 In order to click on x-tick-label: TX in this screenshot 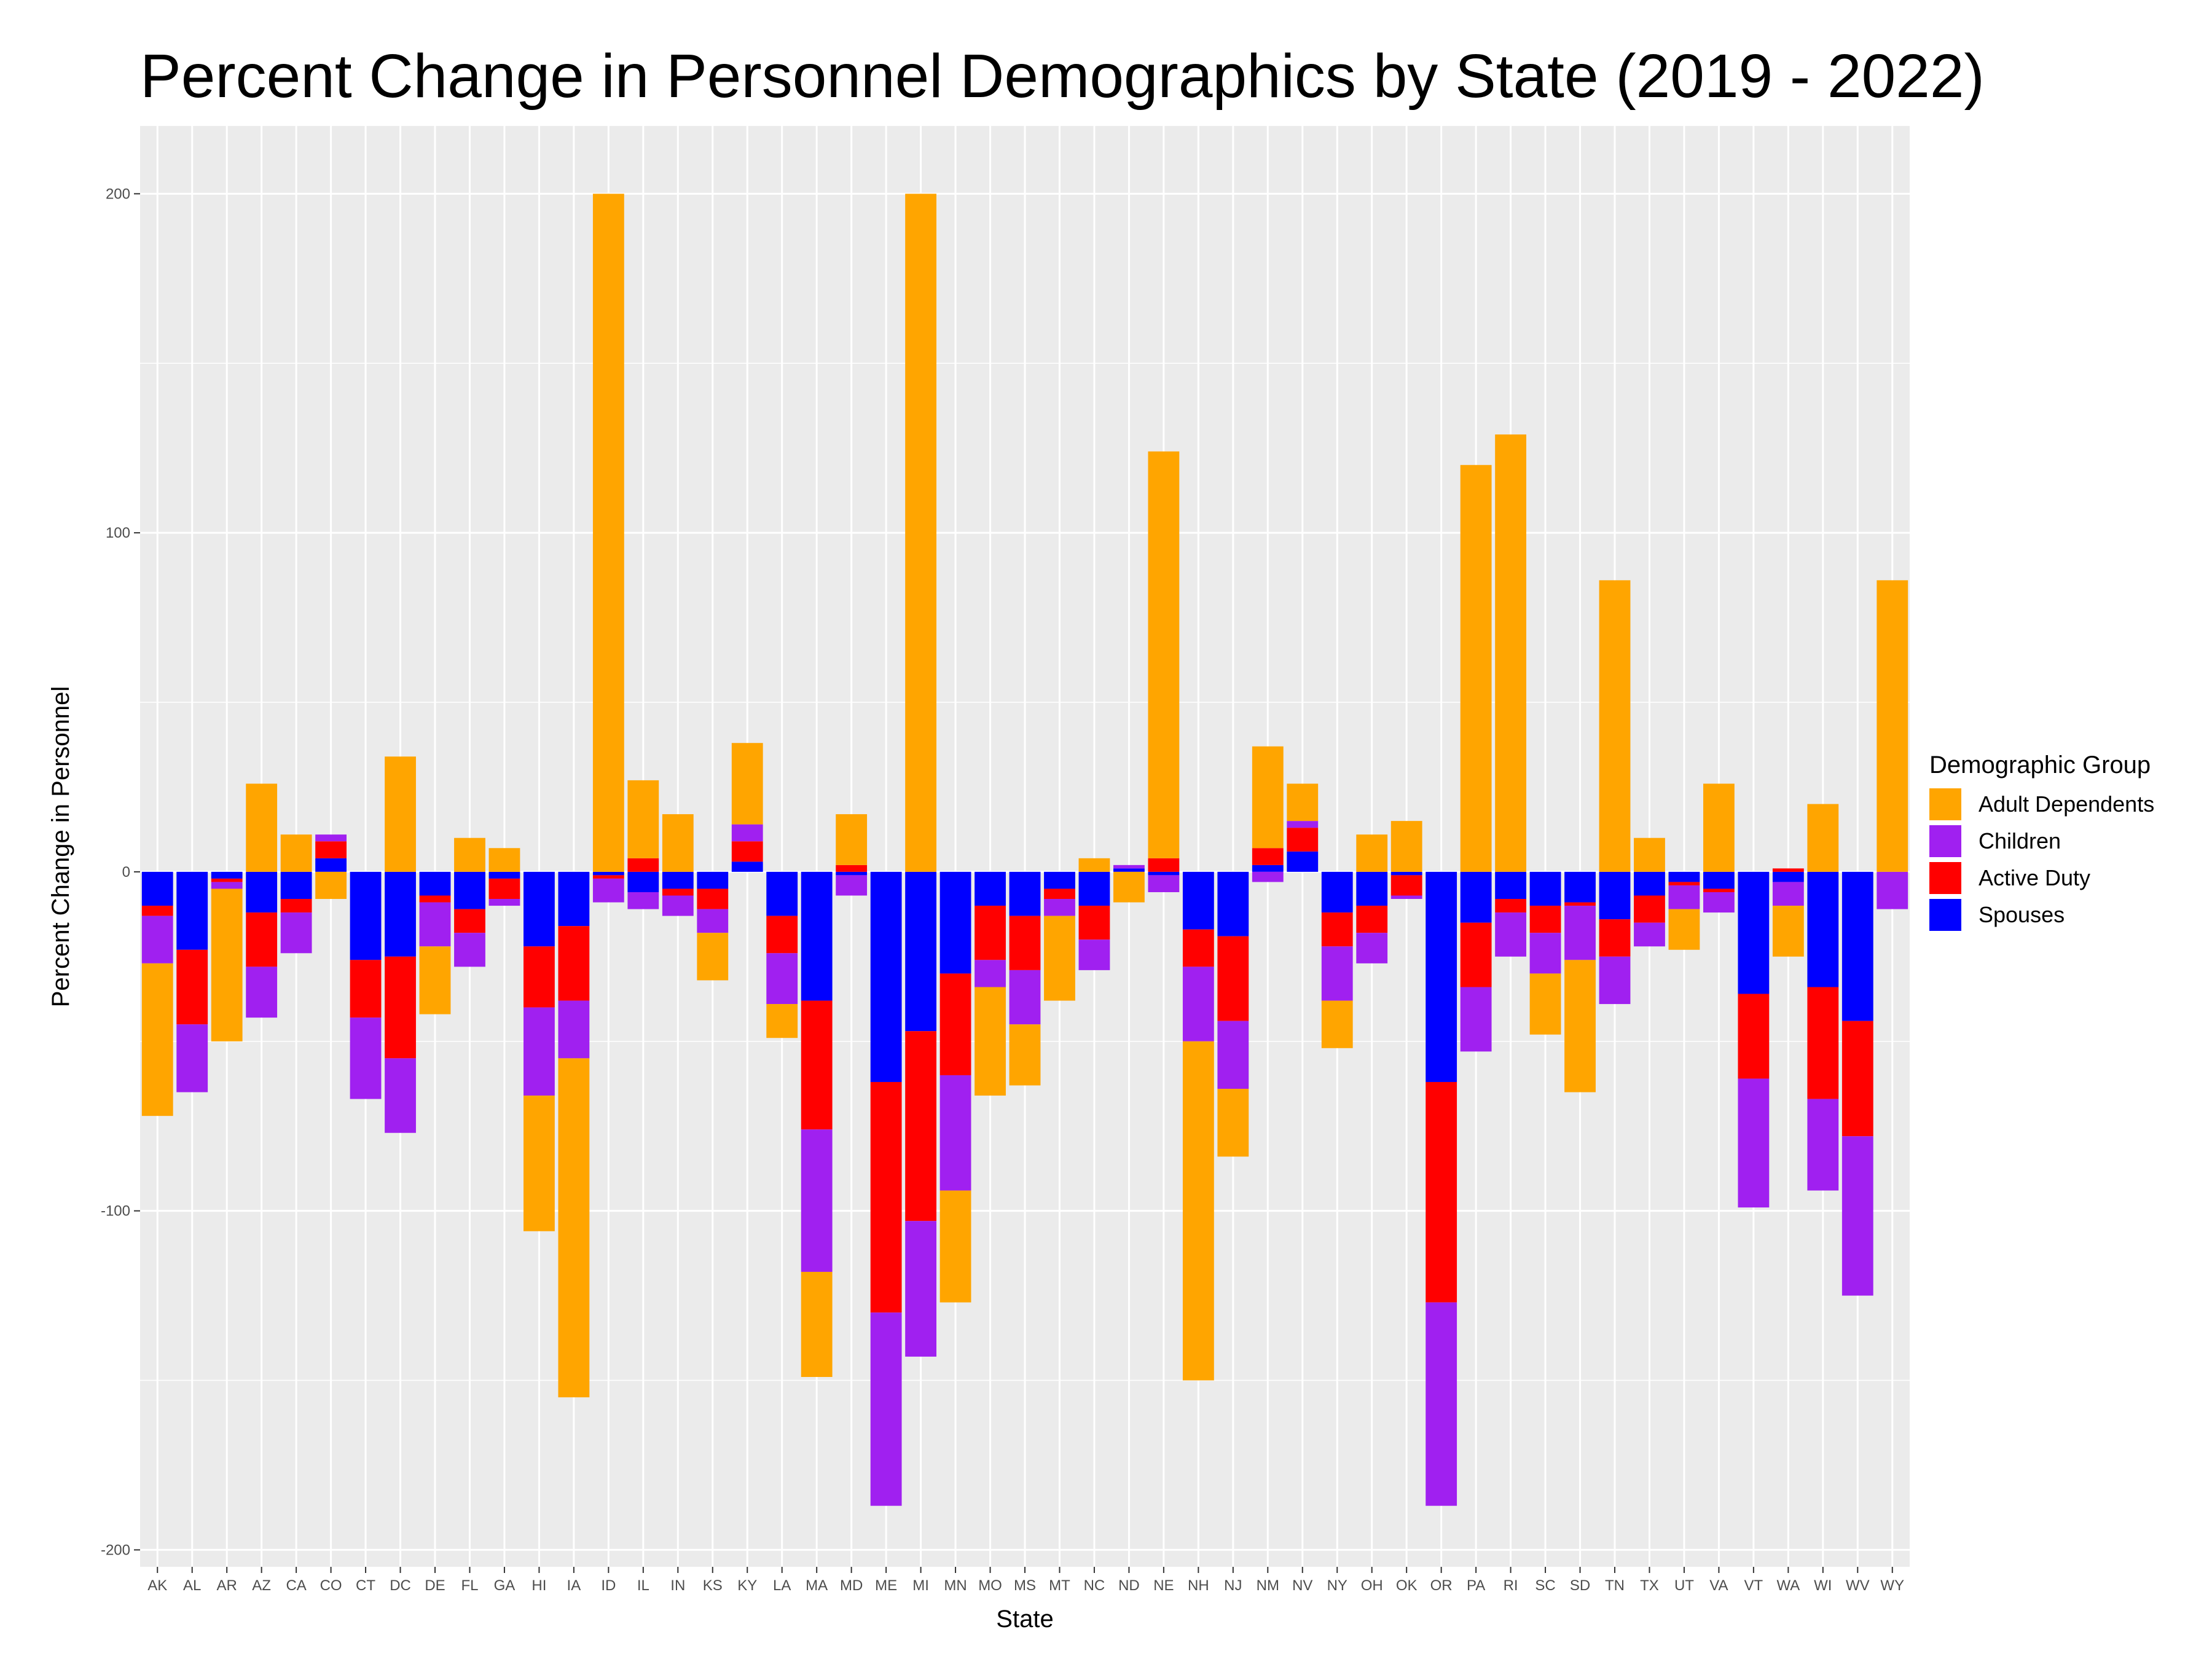, I will do `click(1649, 1585)`.